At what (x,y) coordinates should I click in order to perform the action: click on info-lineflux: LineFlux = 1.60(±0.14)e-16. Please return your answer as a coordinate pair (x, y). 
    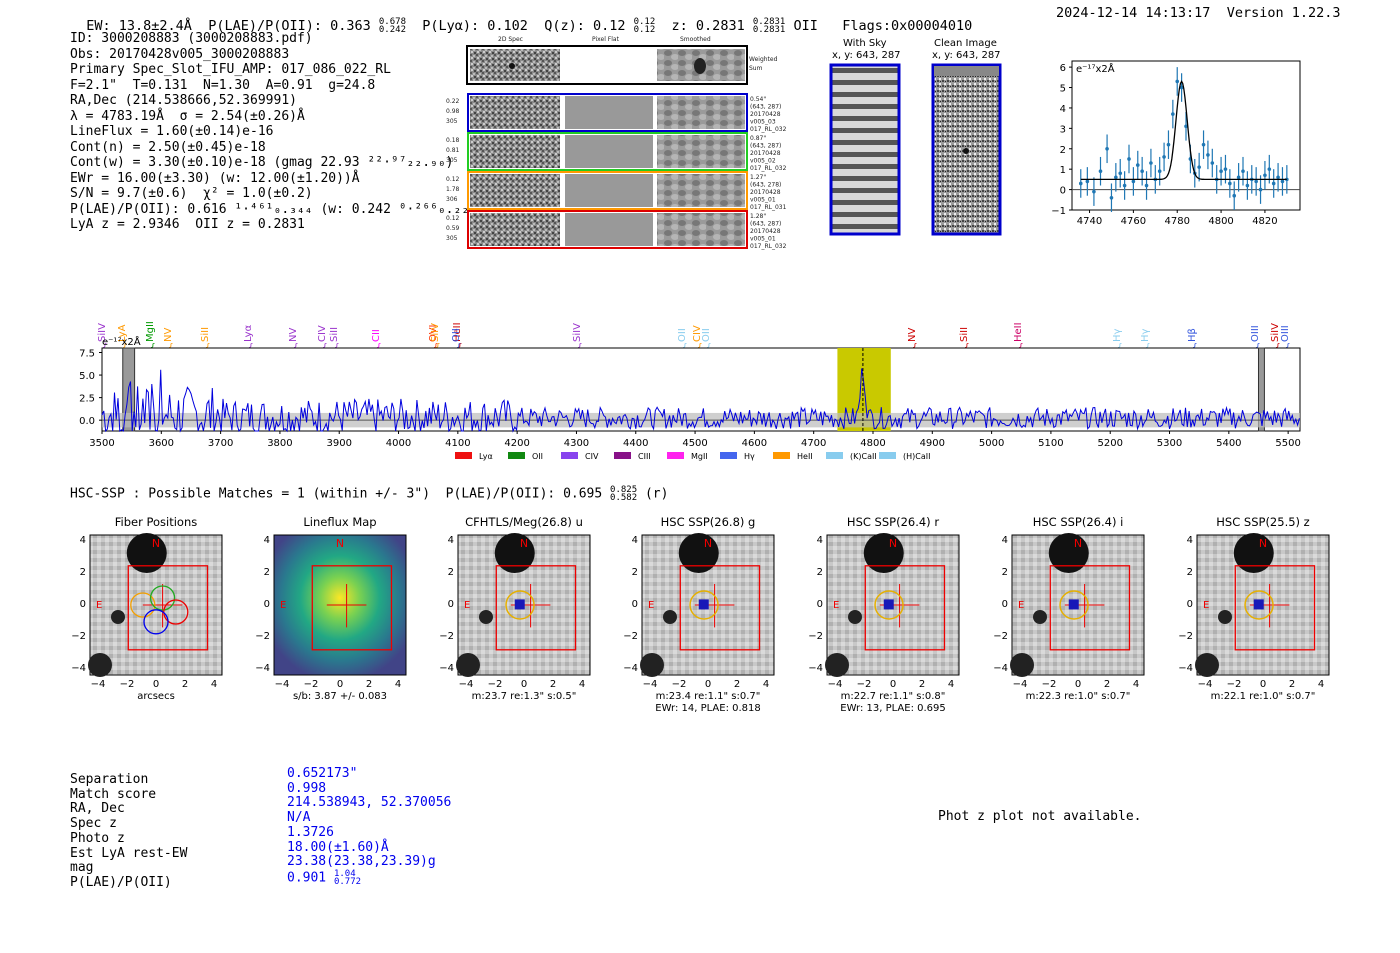
    Looking at the image, I should click on (172, 131).